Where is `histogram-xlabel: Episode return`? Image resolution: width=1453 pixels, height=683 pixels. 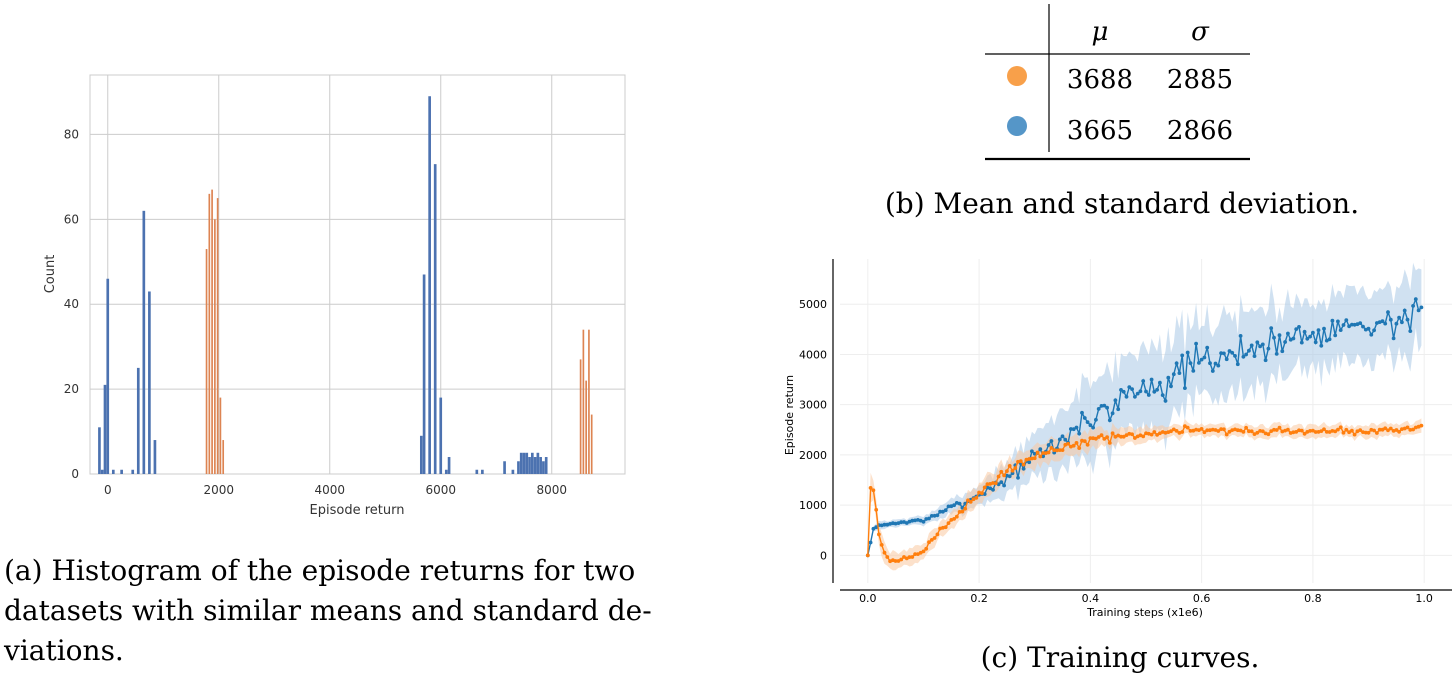 histogram-xlabel: Episode return is located at coordinates (357, 510).